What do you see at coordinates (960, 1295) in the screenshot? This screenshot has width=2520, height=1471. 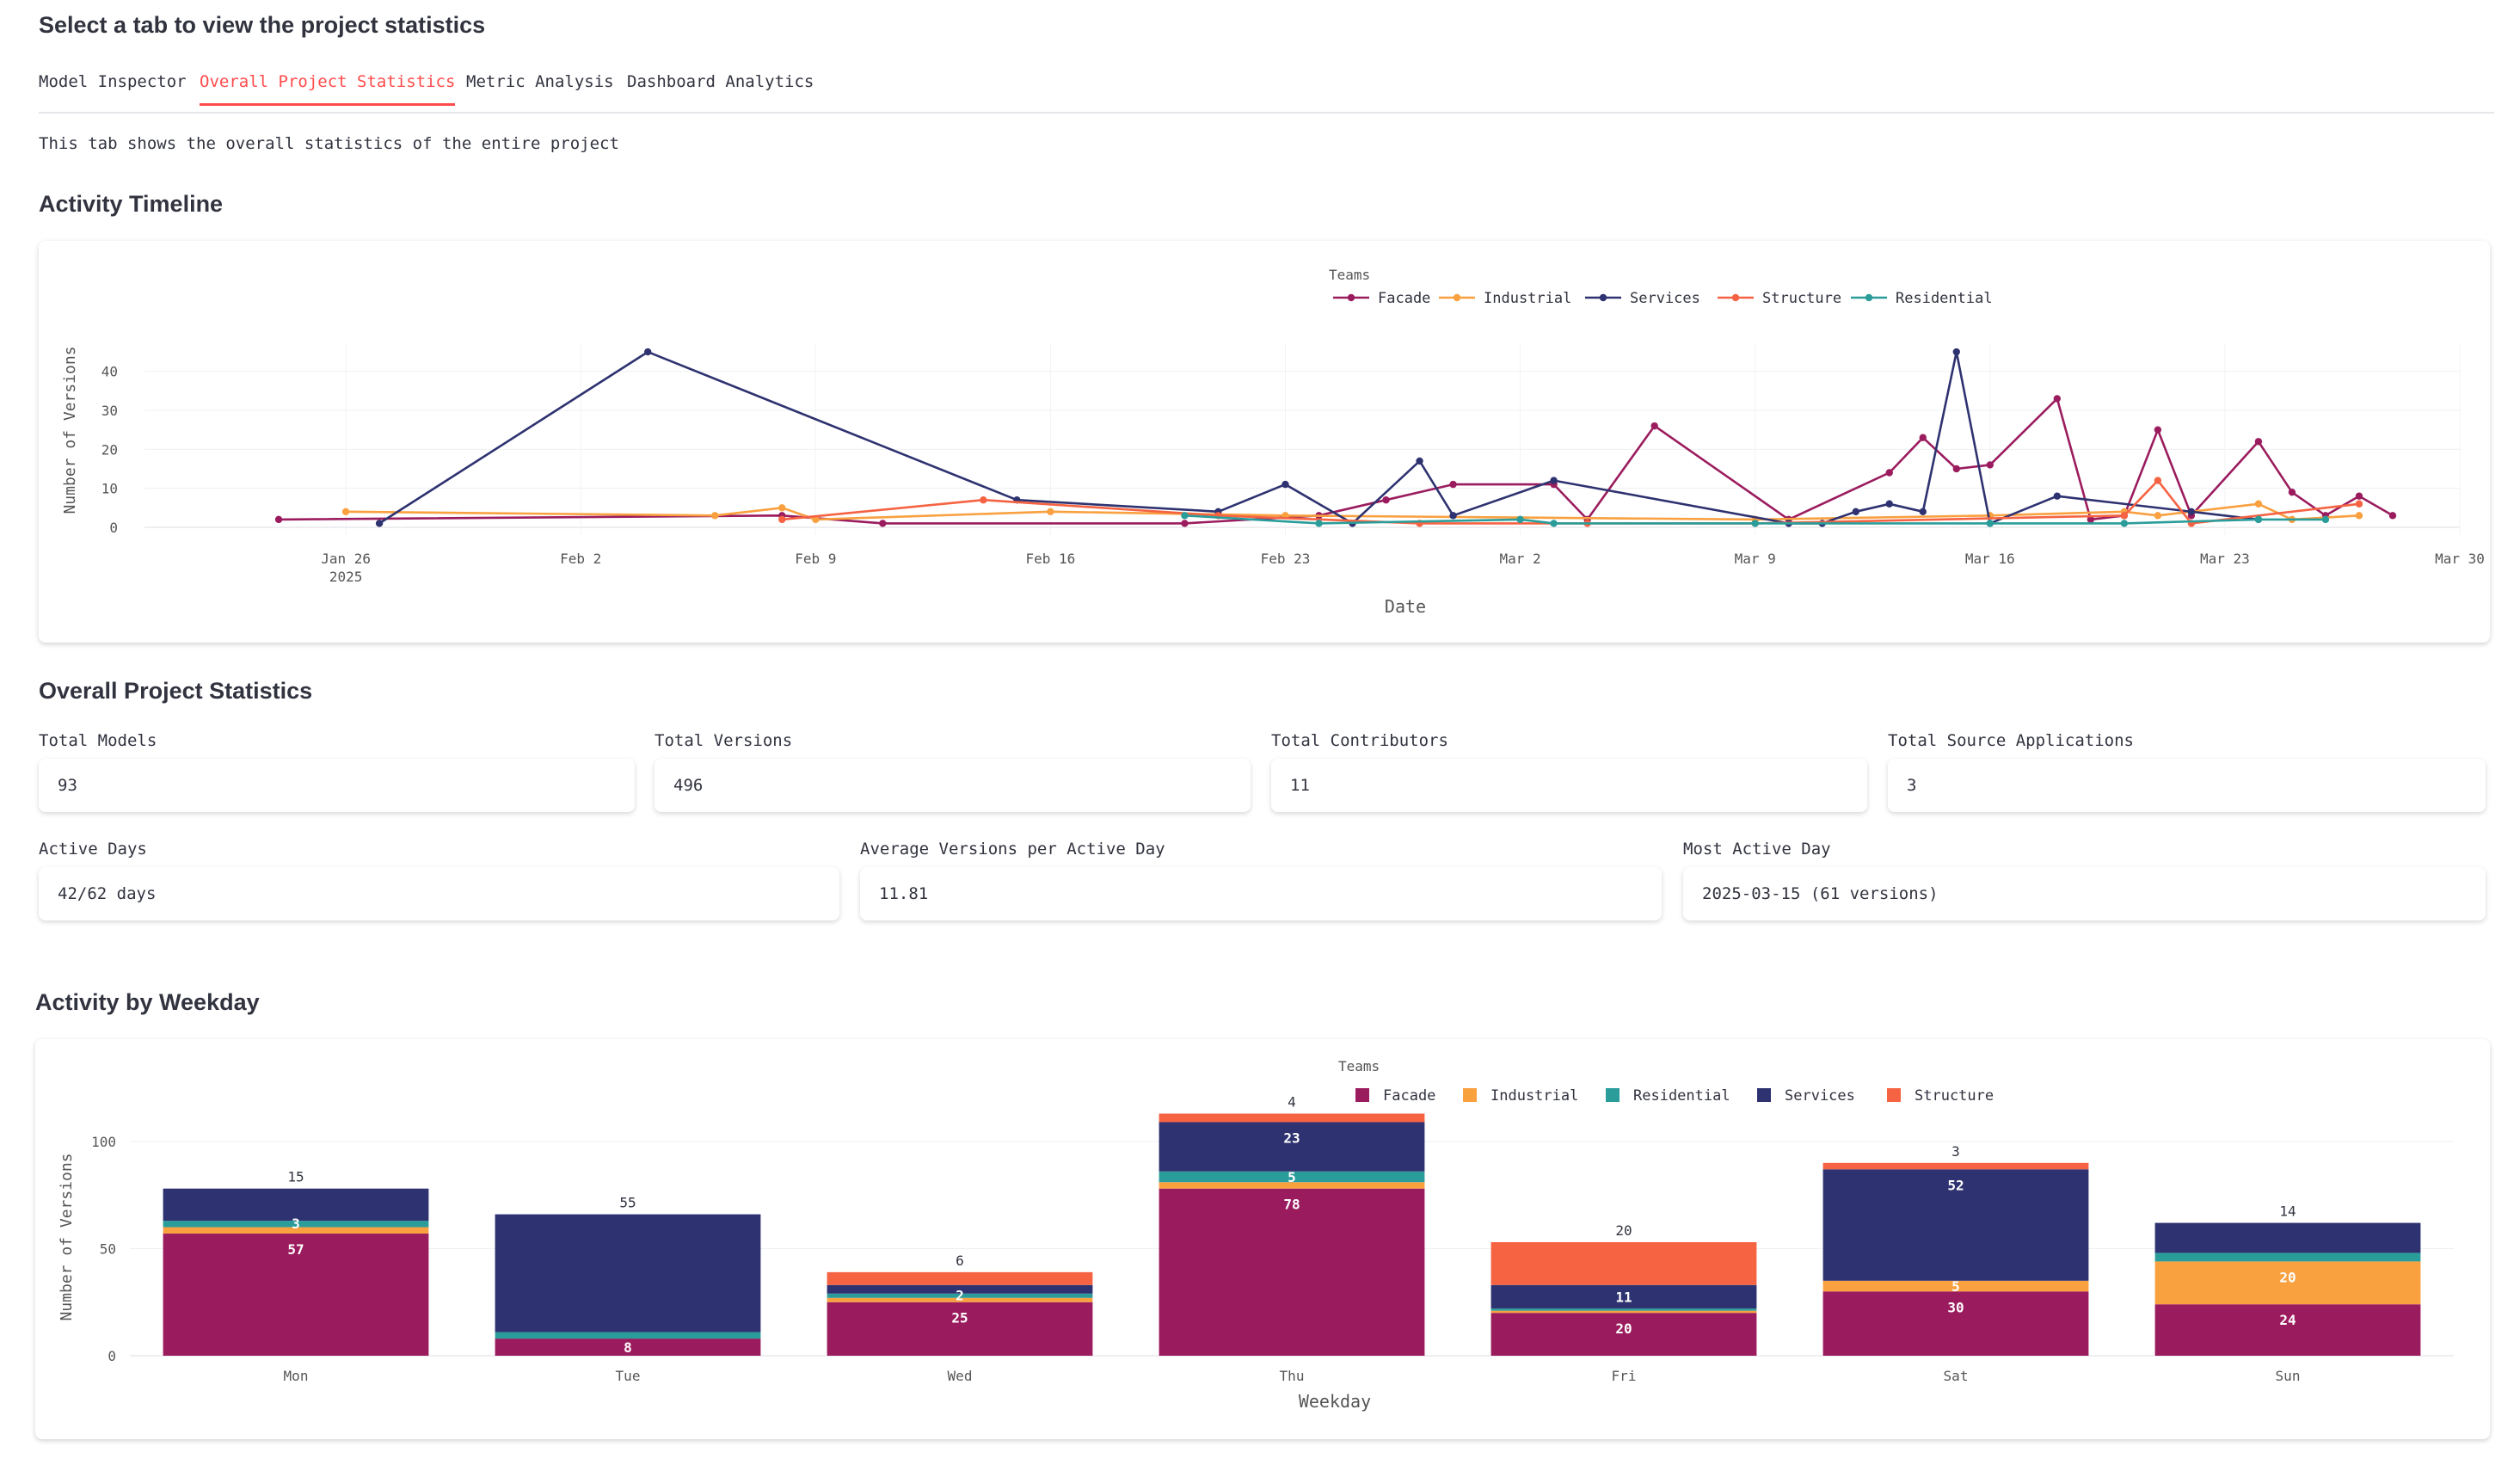 I see `bar-data-label: 2` at bounding box center [960, 1295].